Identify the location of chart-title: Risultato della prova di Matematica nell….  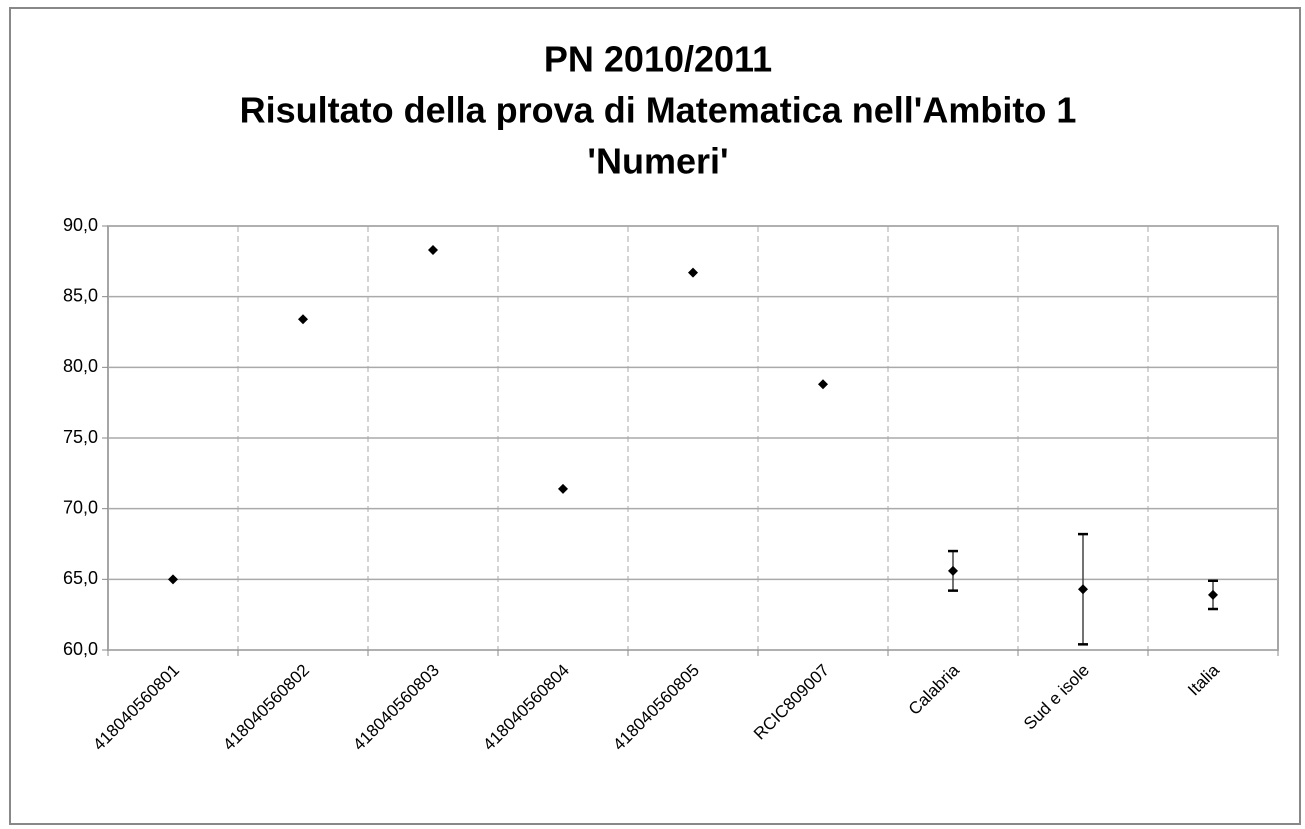
(658, 110).